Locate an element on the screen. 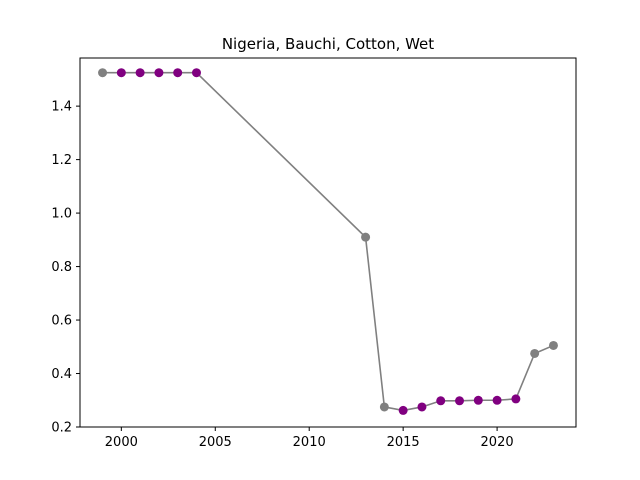 Image resolution: width=640 pixels, height=480 pixels. y-tick-label: 0.4 is located at coordinates (61, 374).